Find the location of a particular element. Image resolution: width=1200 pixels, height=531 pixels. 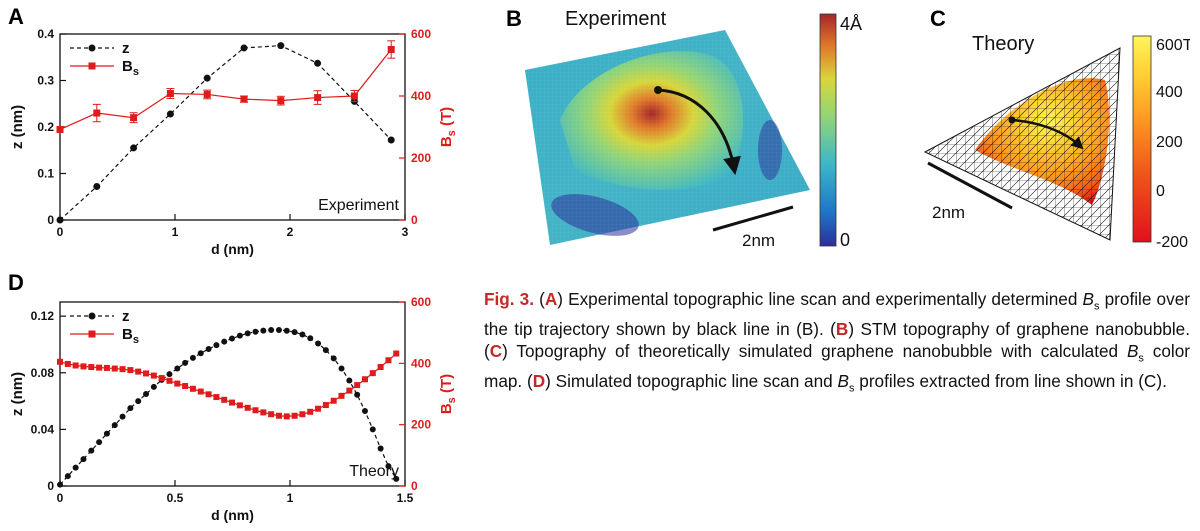

y-tick-label: 0.12 is located at coordinates (43, 316).